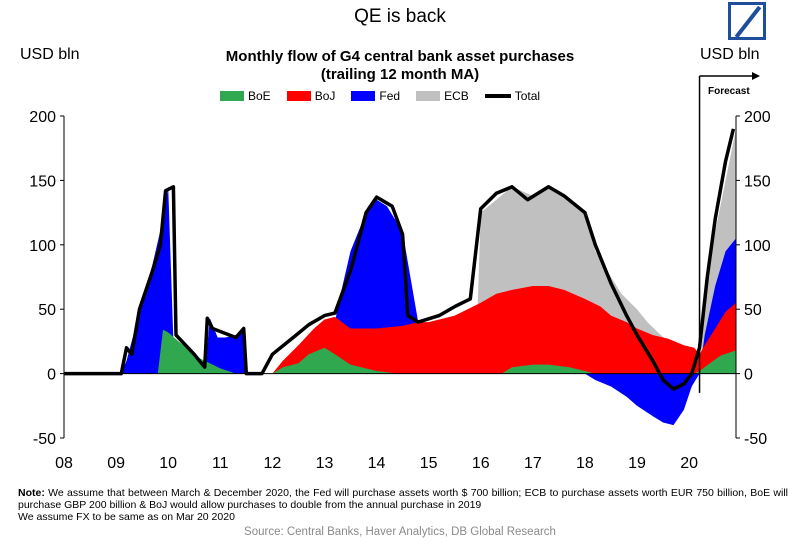  I want to click on x-tick-label: 15, so click(429, 463).